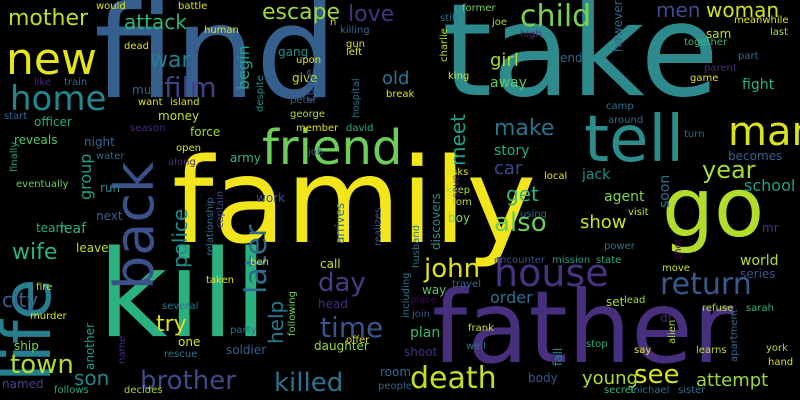 This screenshot has width=800, height=400. I want to click on word: peter, so click(303, 100).